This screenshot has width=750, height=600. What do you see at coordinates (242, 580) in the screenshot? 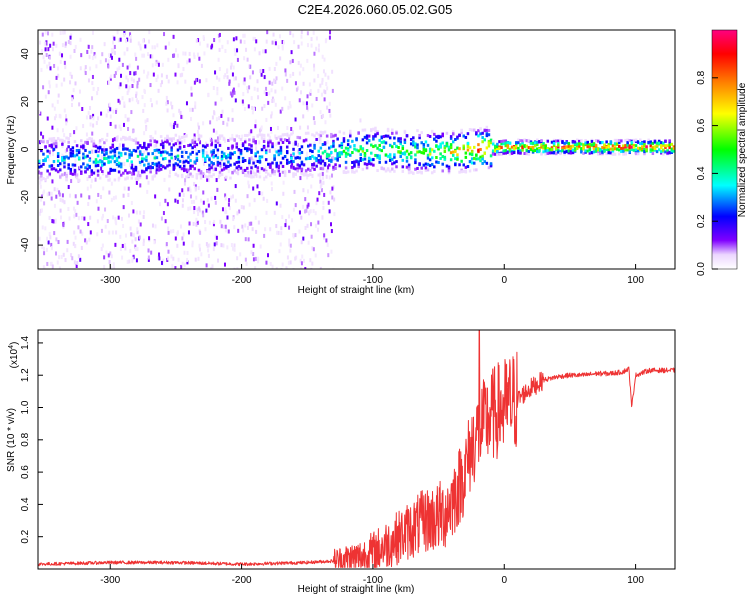
I see `x-tick-label: -200` at bounding box center [242, 580].